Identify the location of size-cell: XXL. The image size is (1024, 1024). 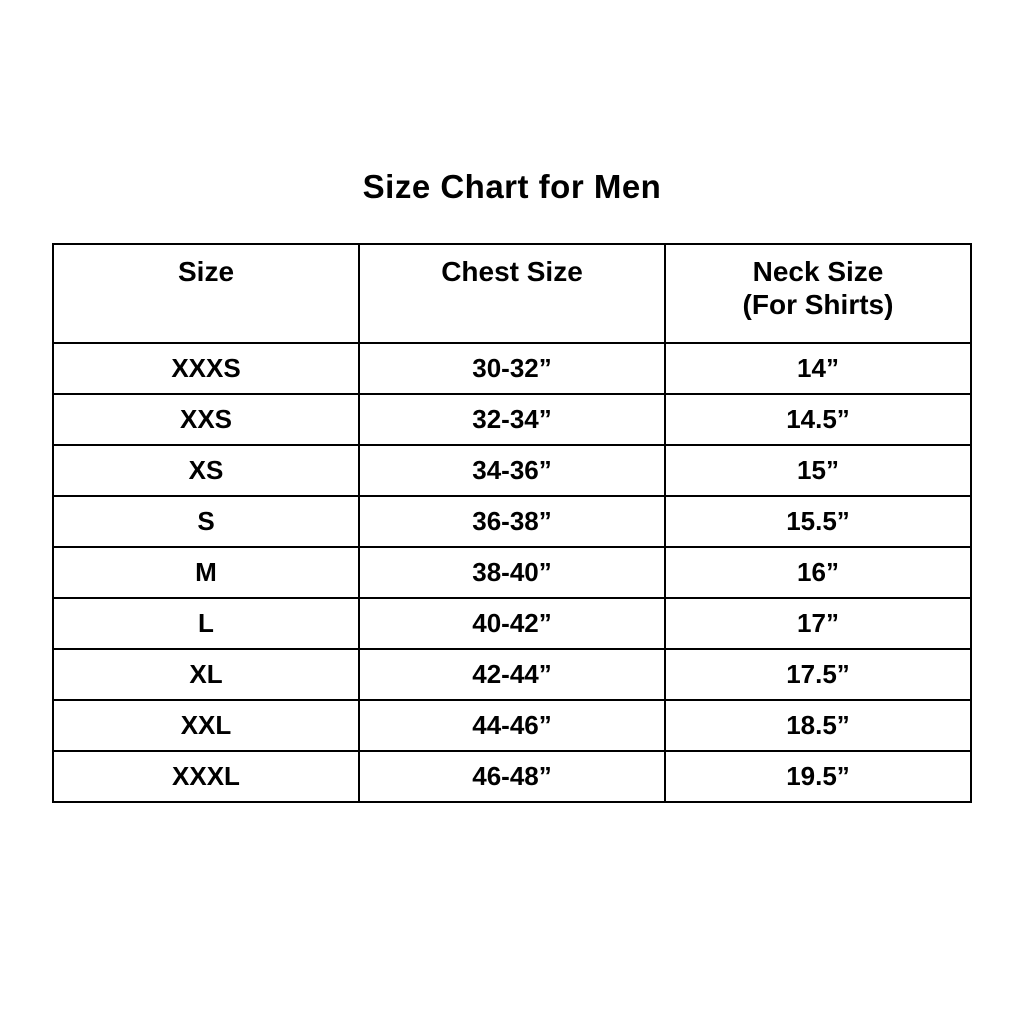
(206, 725).